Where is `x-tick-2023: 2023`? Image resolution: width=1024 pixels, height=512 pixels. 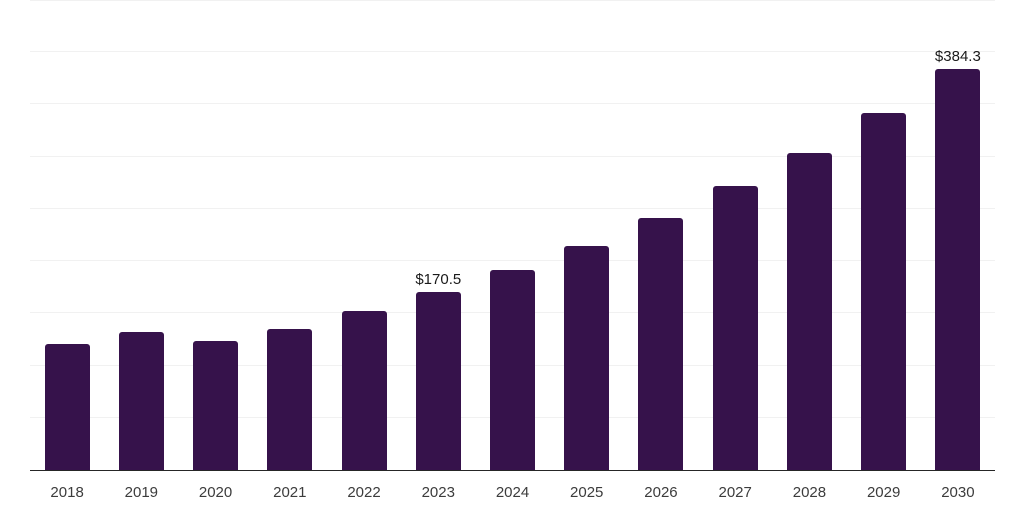 x-tick-2023: 2023 is located at coordinates (438, 492).